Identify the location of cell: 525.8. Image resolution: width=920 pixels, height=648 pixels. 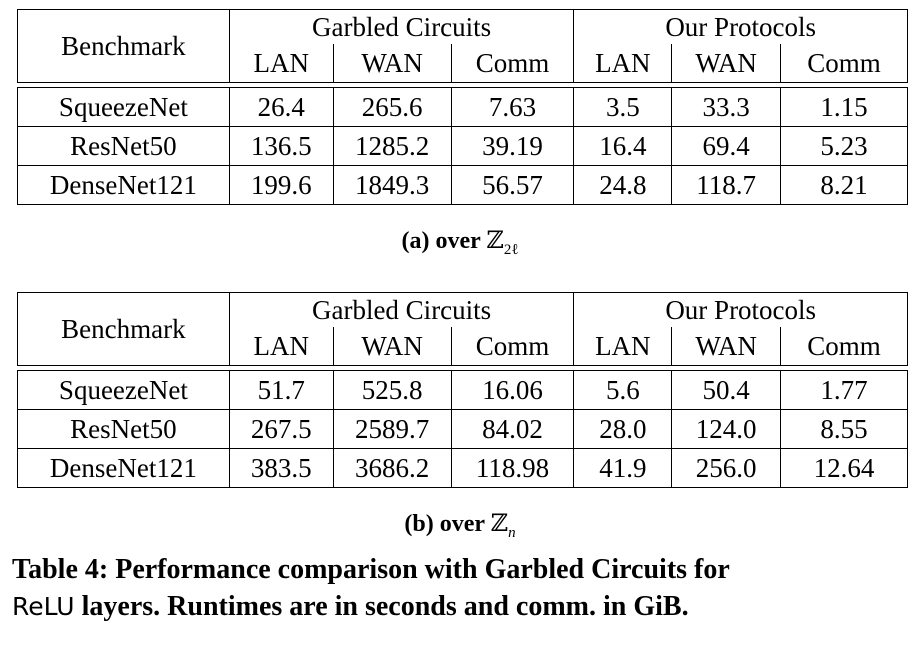
(392, 390).